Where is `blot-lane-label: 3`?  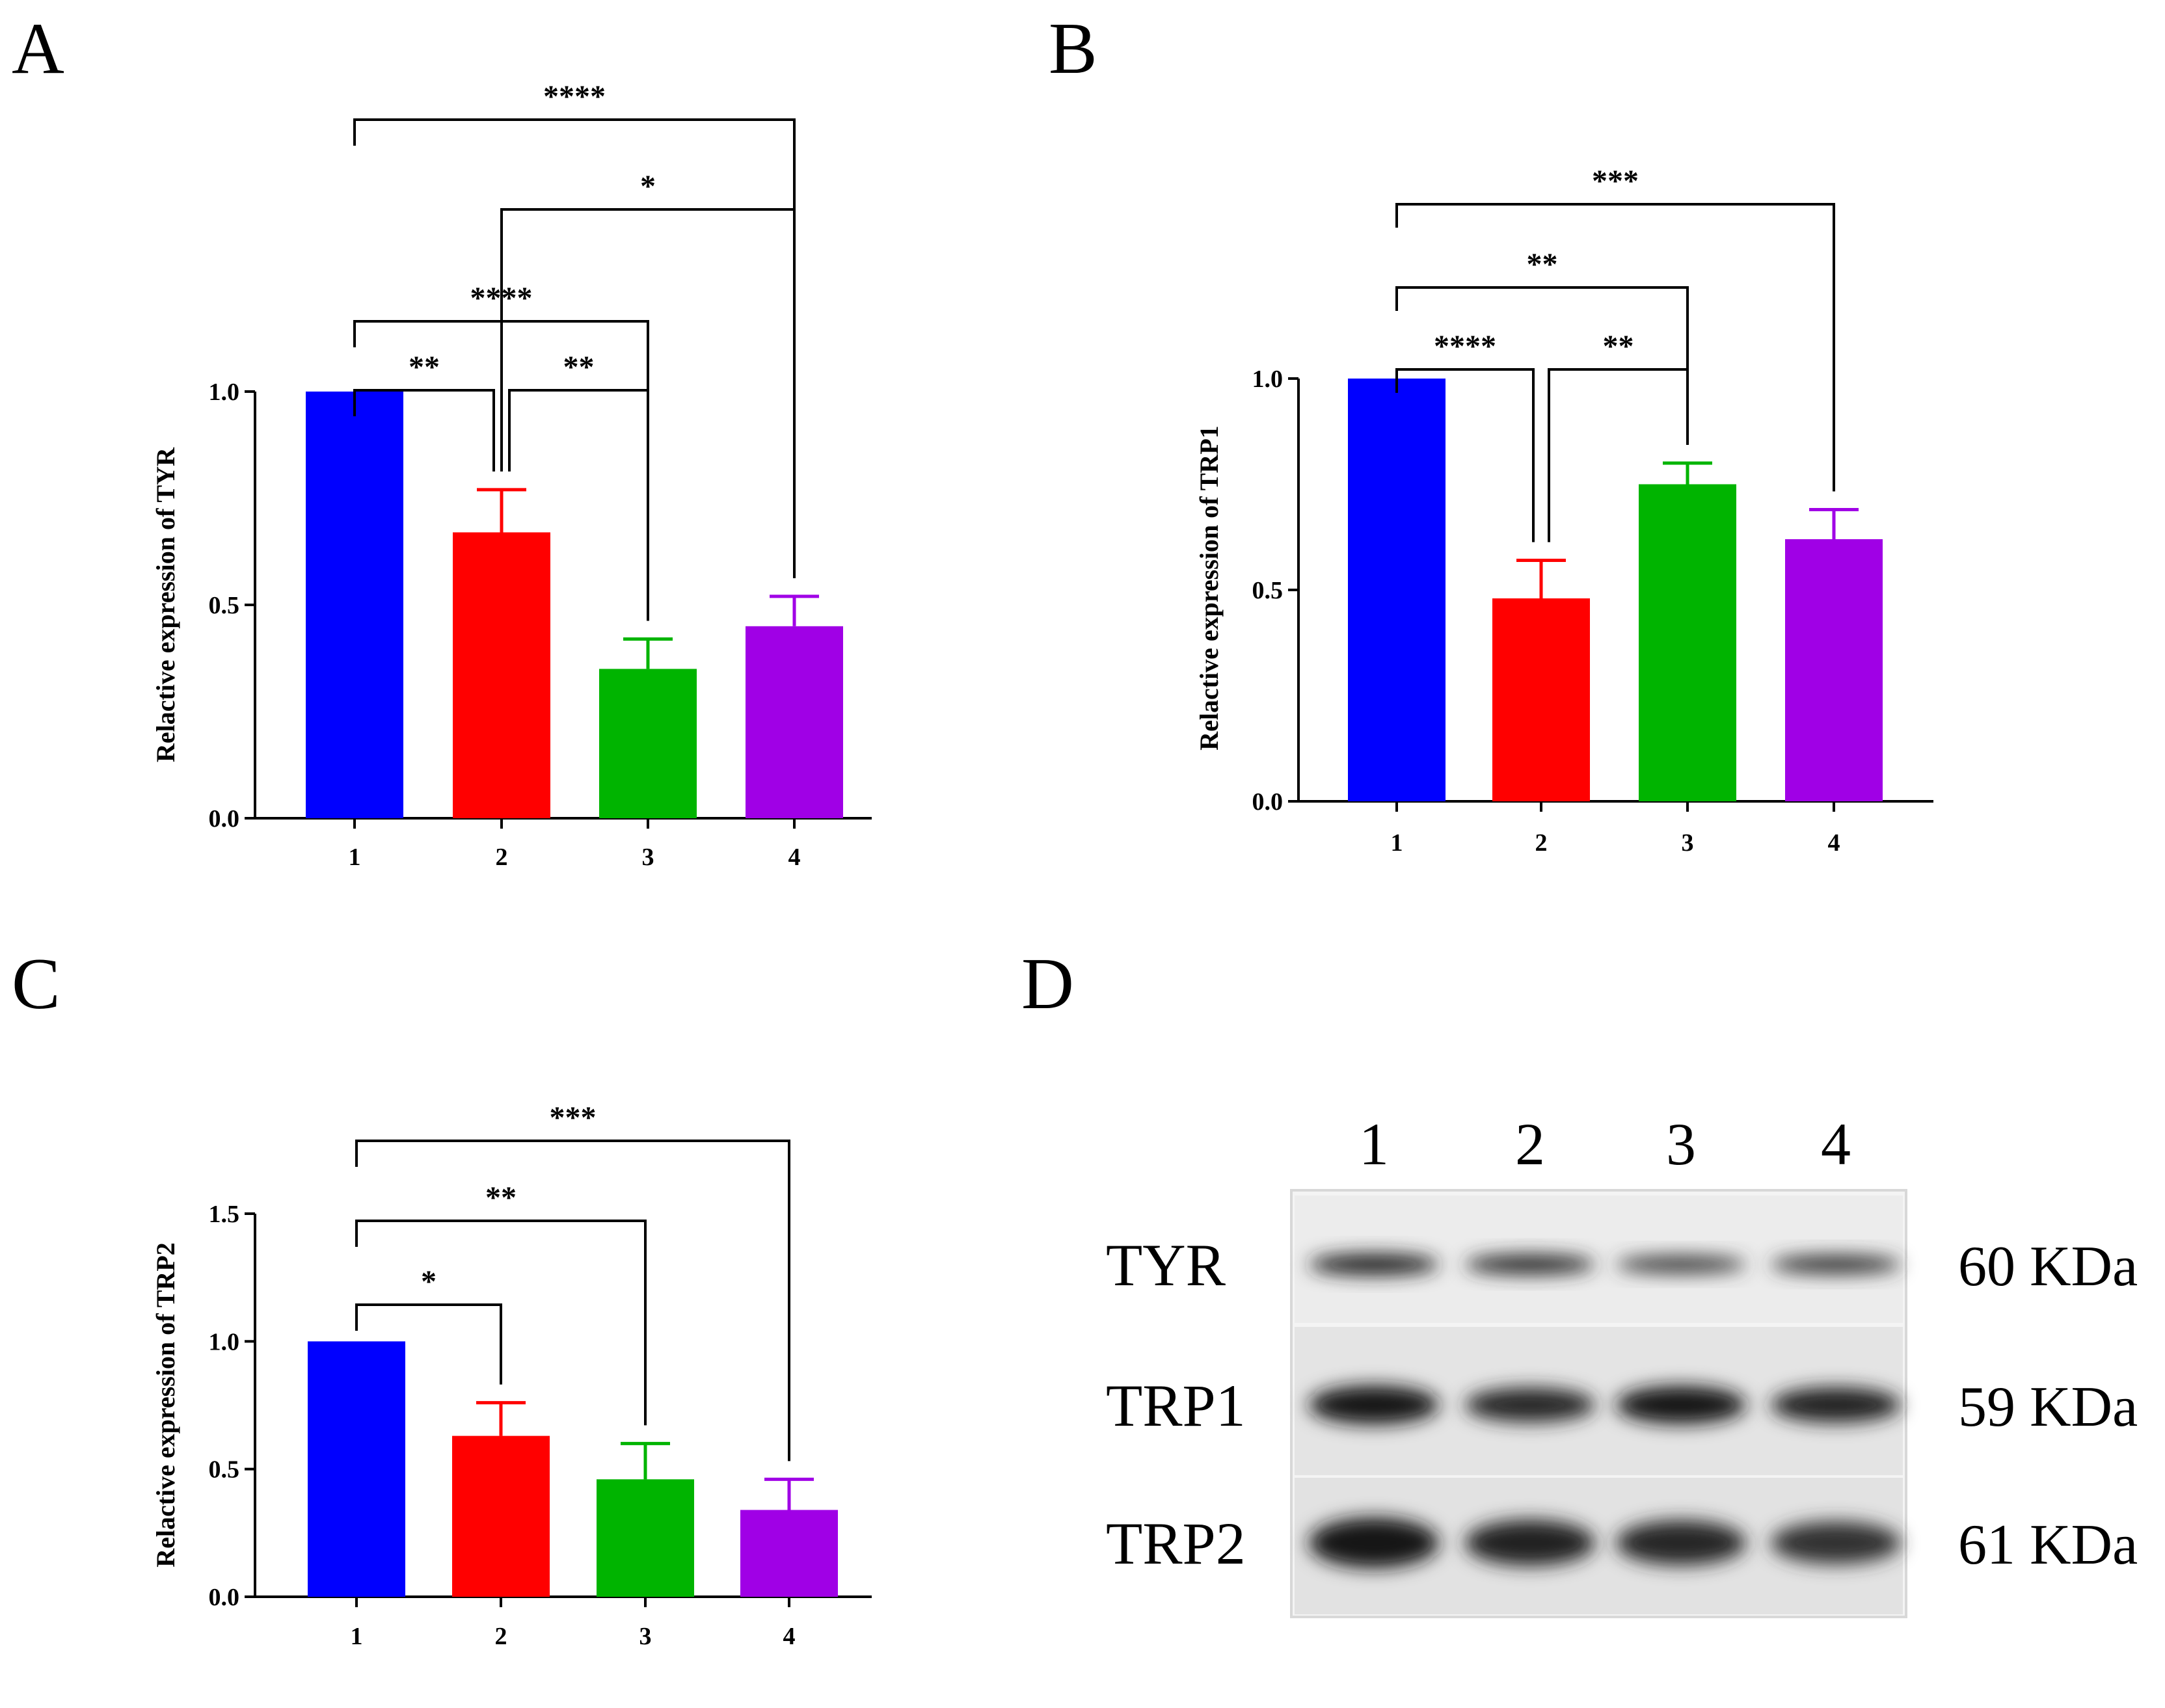 blot-lane-label: 3 is located at coordinates (1681, 1144).